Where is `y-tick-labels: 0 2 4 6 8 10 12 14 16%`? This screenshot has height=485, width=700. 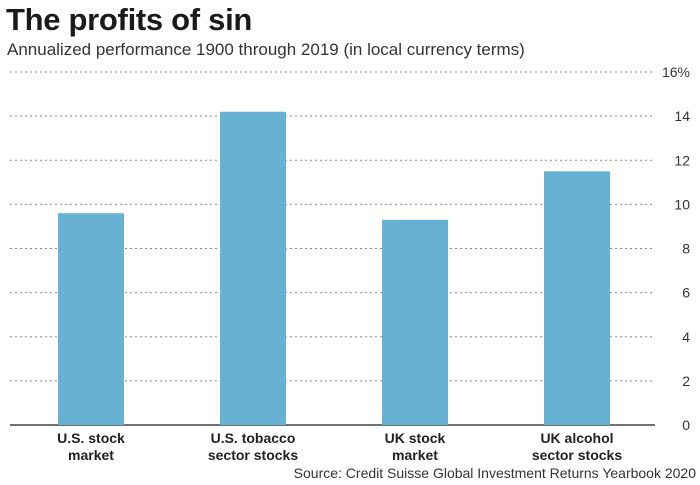
y-tick-labels: 0 2 4 6 8 10 12 14 16% is located at coordinates (676, 248).